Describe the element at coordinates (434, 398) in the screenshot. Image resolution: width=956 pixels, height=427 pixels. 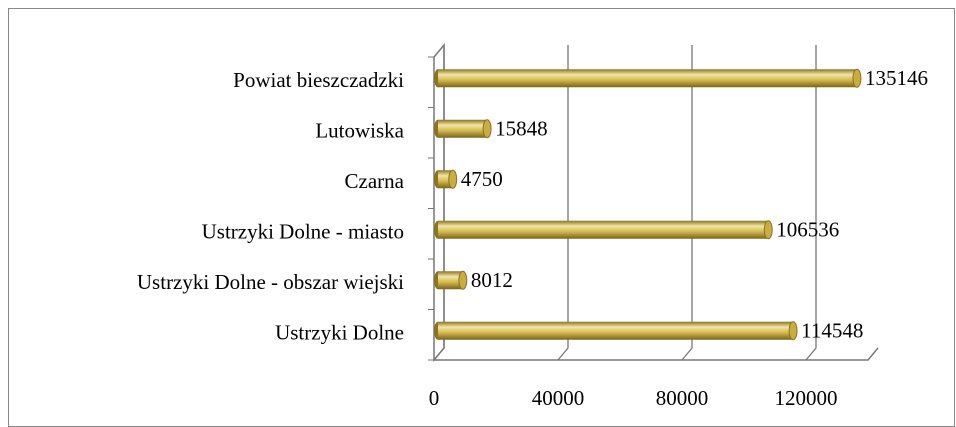
I see `x-tick-label: 0` at that location.